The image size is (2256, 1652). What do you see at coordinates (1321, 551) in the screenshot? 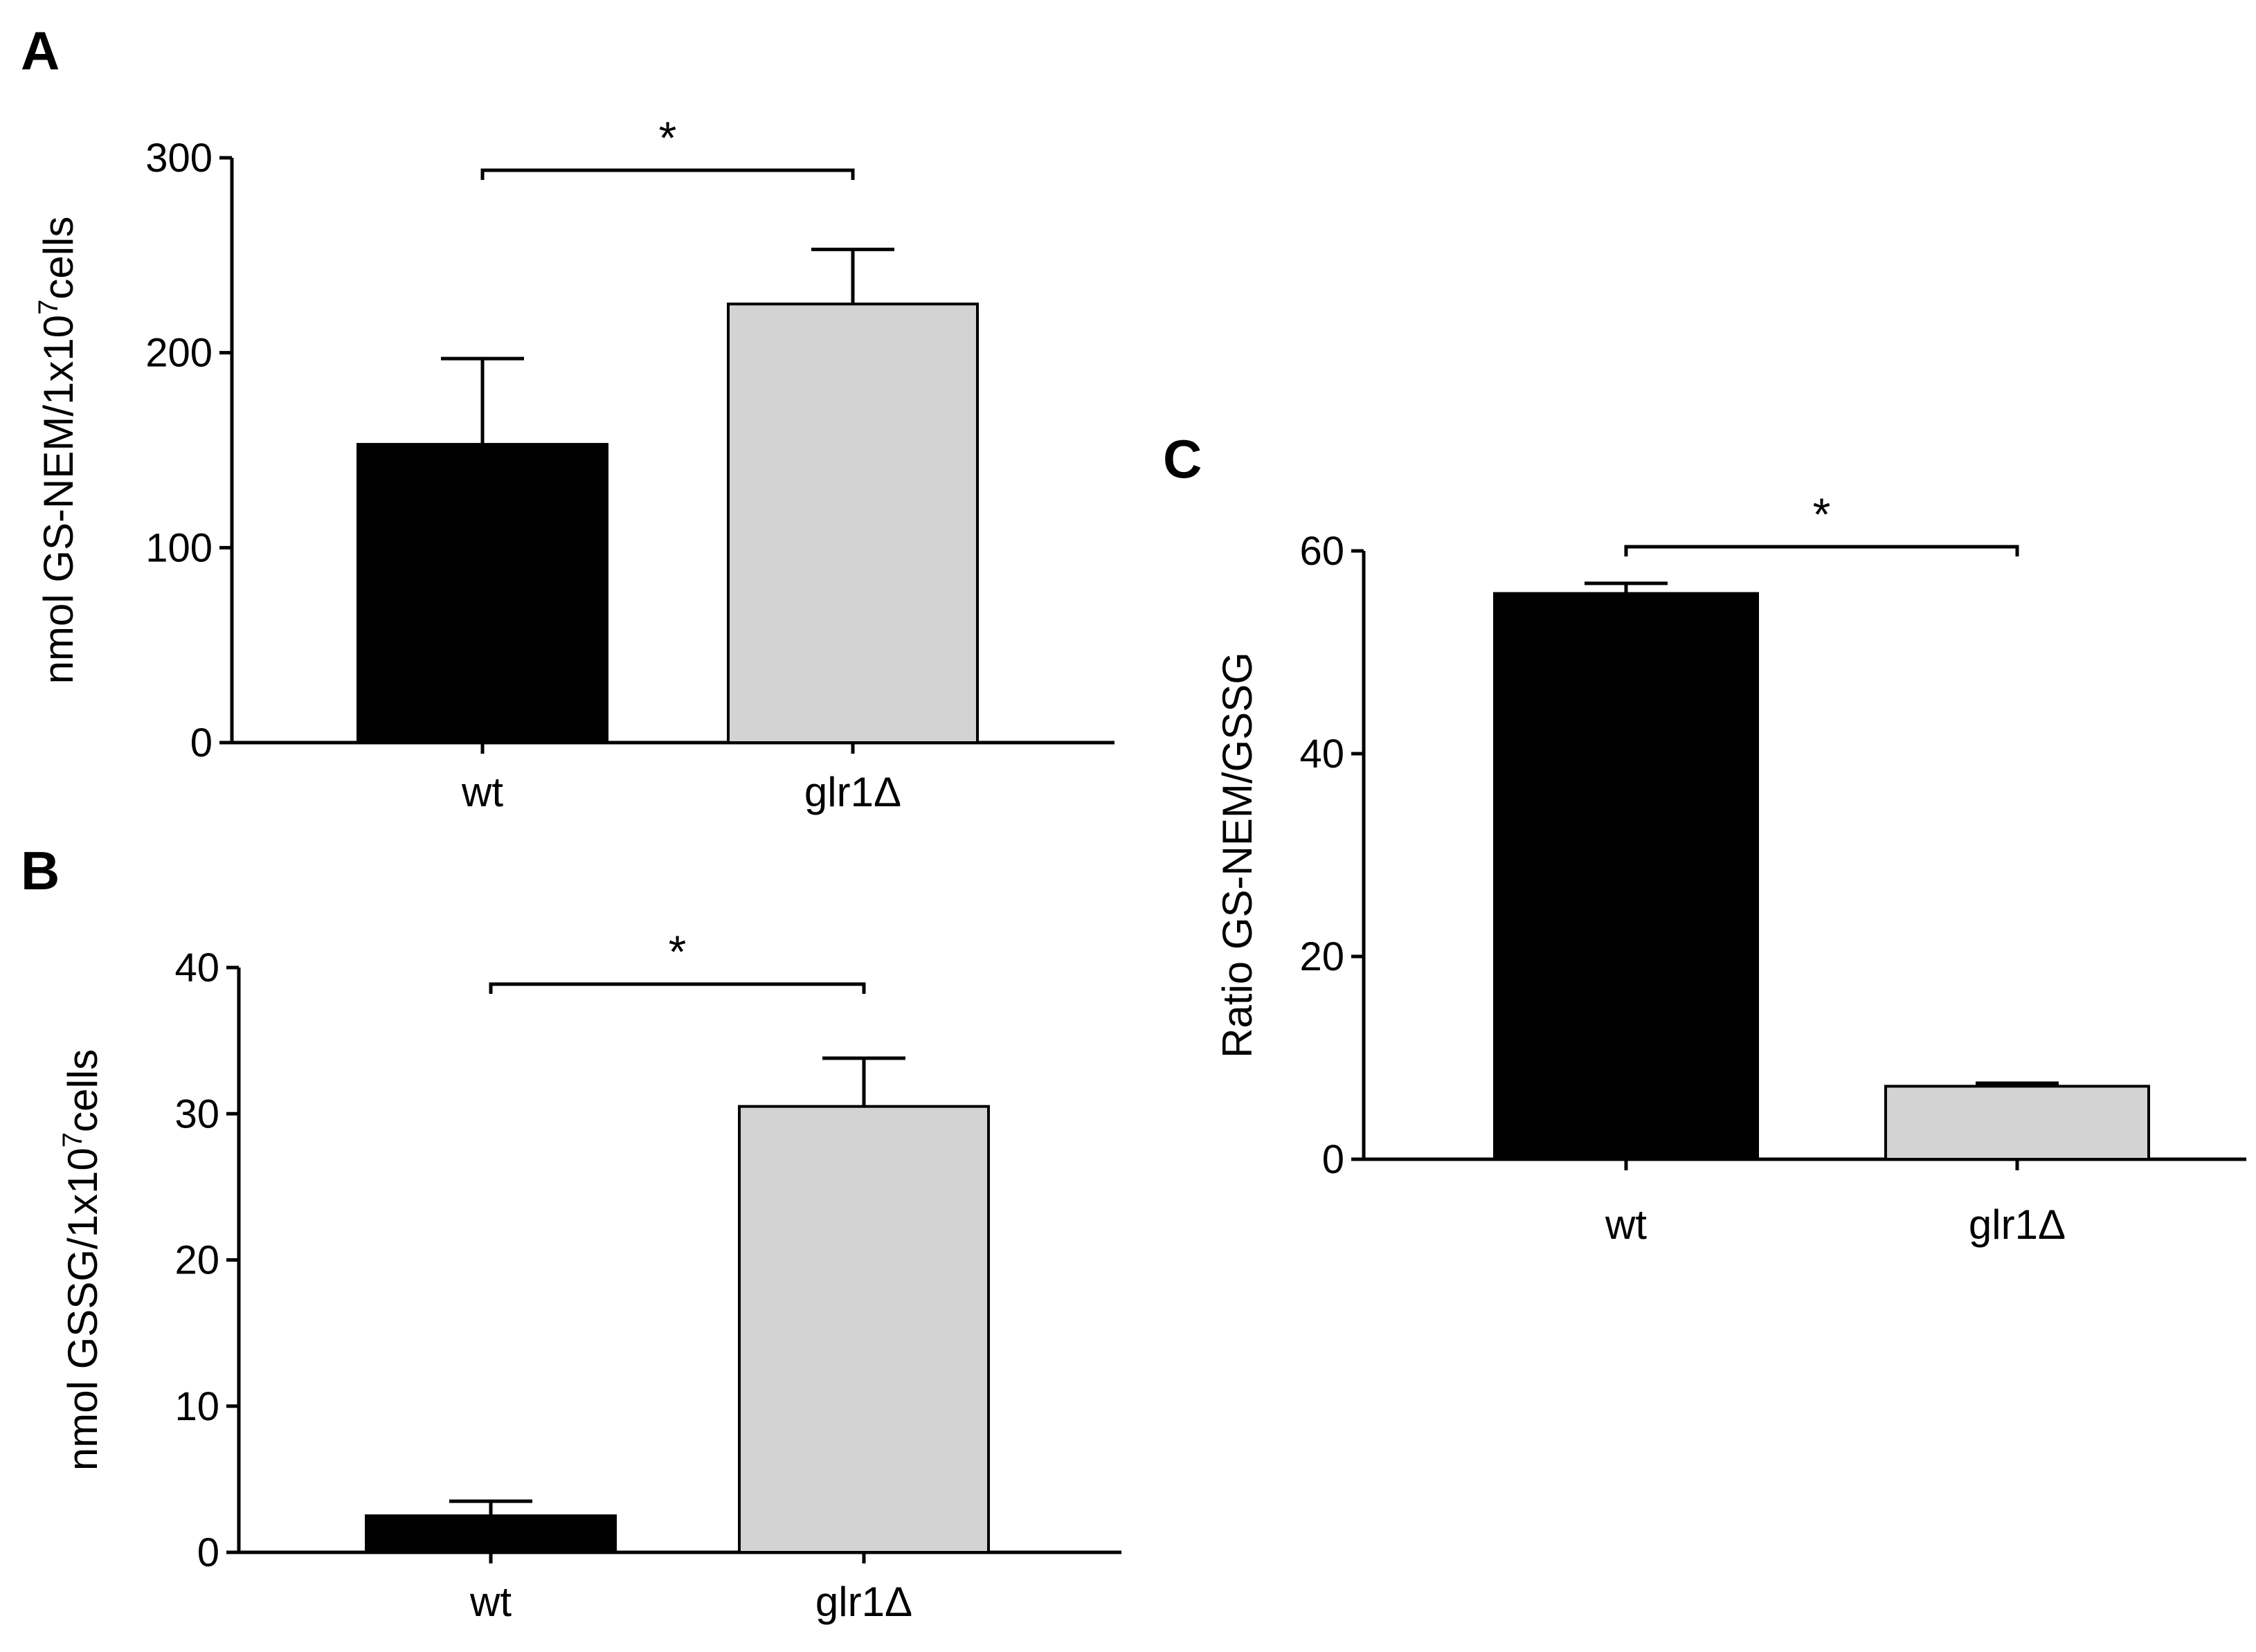
I see `y-tick-label: 60` at bounding box center [1321, 551].